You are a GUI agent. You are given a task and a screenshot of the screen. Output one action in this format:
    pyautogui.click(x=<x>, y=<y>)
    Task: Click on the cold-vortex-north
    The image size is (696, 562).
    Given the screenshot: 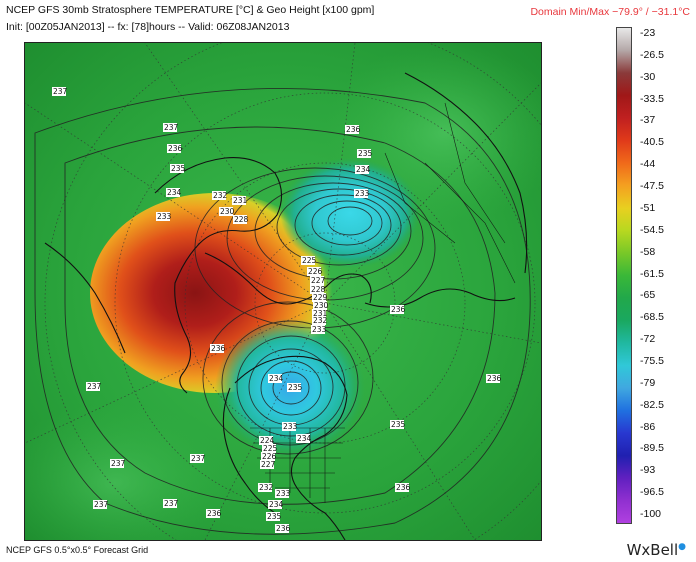 What is the action you would take?
    pyautogui.click(x=350, y=213)
    